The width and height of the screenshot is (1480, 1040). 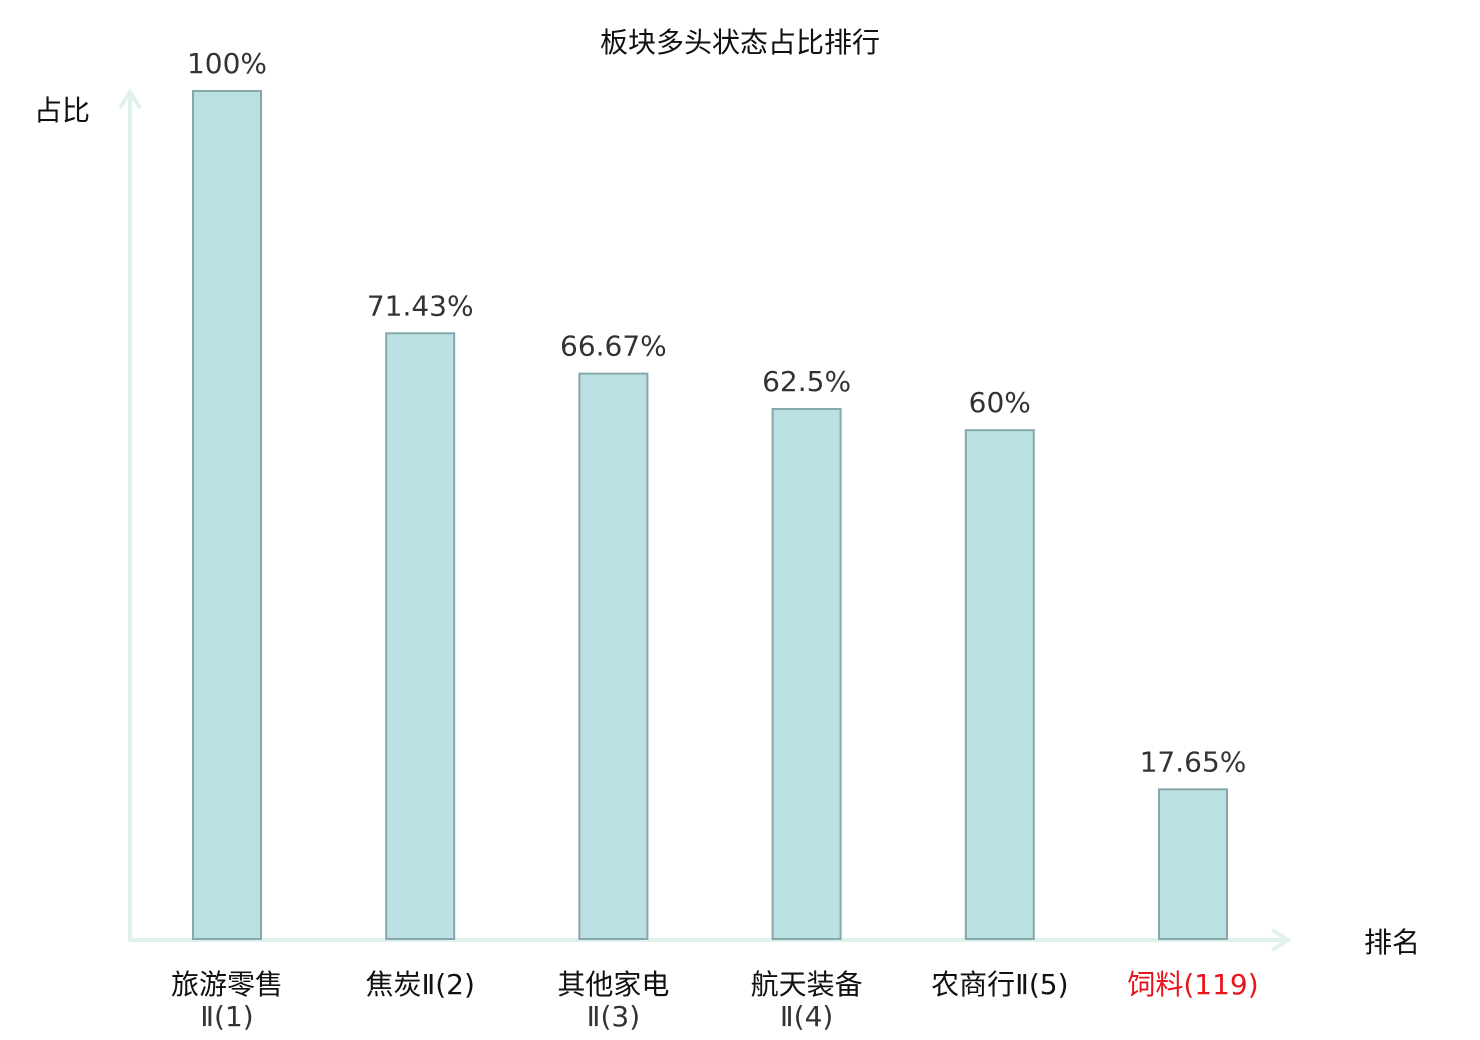 What do you see at coordinates (613, 1016) in the screenshot?
I see `category-label-line2: Ⅱ(3)` at bounding box center [613, 1016].